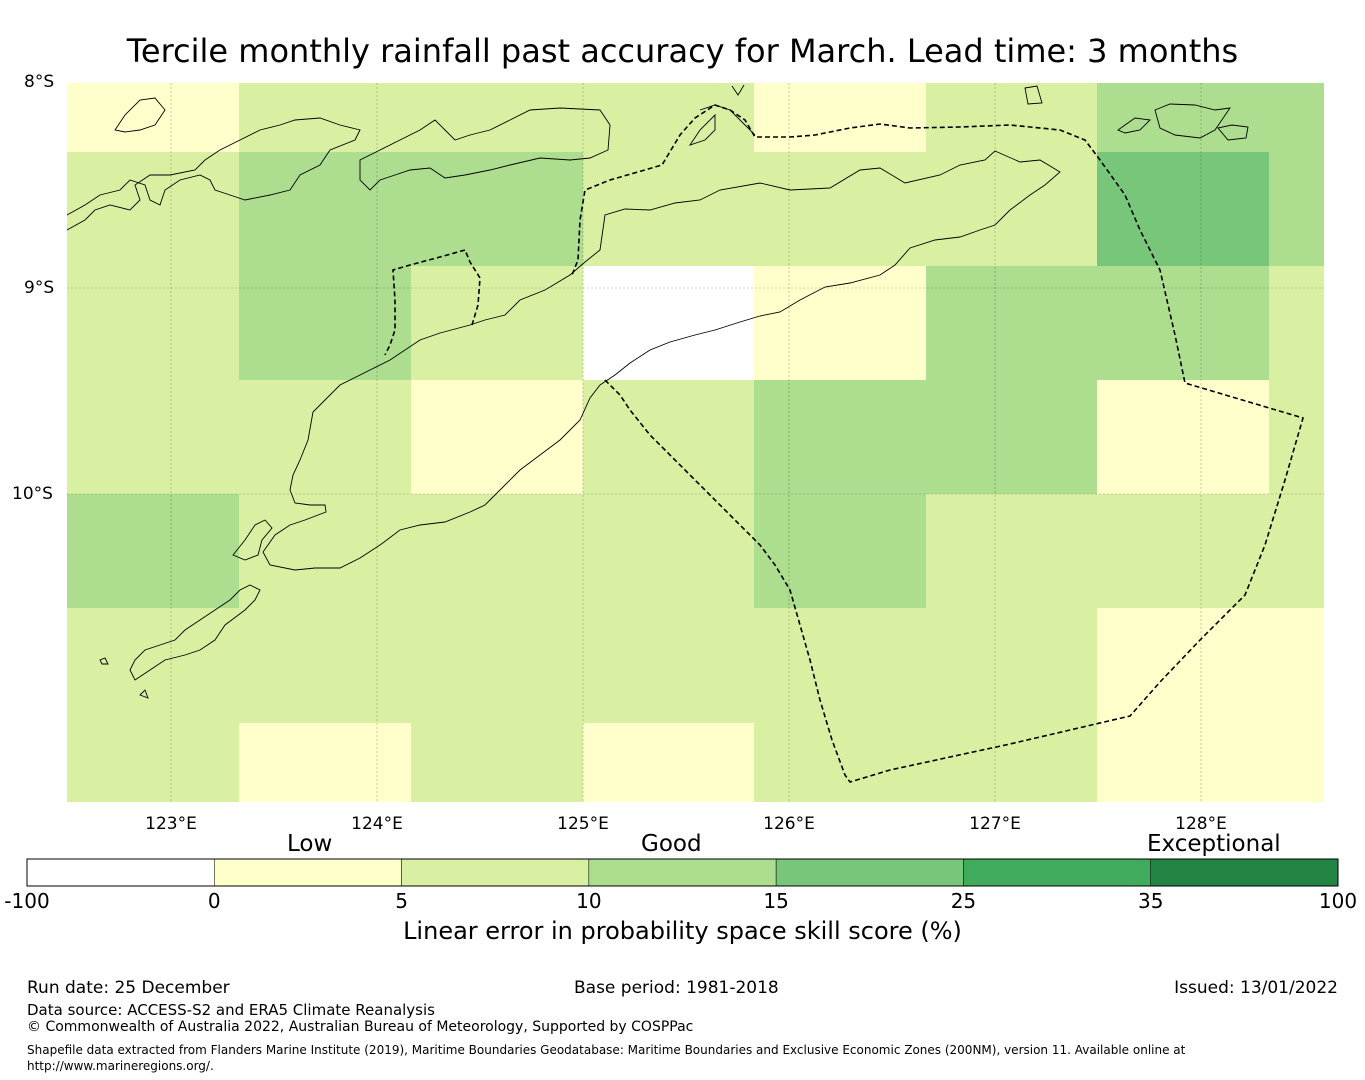  Describe the element at coordinates (963, 901) in the screenshot. I see `colorbar-tick-label: 25` at that location.